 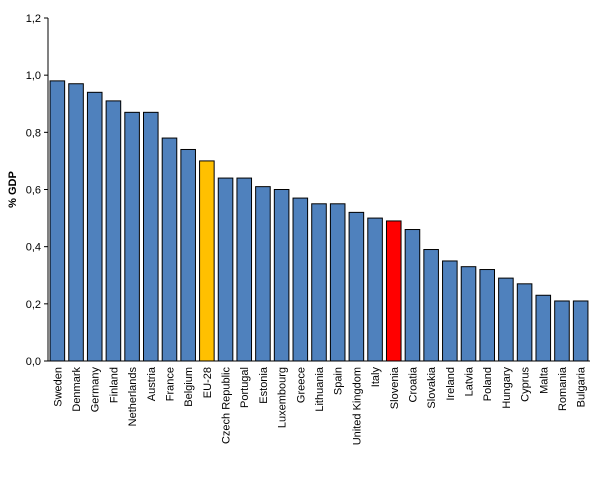 What do you see at coordinates (13, 189) in the screenshot?
I see `y-axis-title: % GDP` at bounding box center [13, 189].